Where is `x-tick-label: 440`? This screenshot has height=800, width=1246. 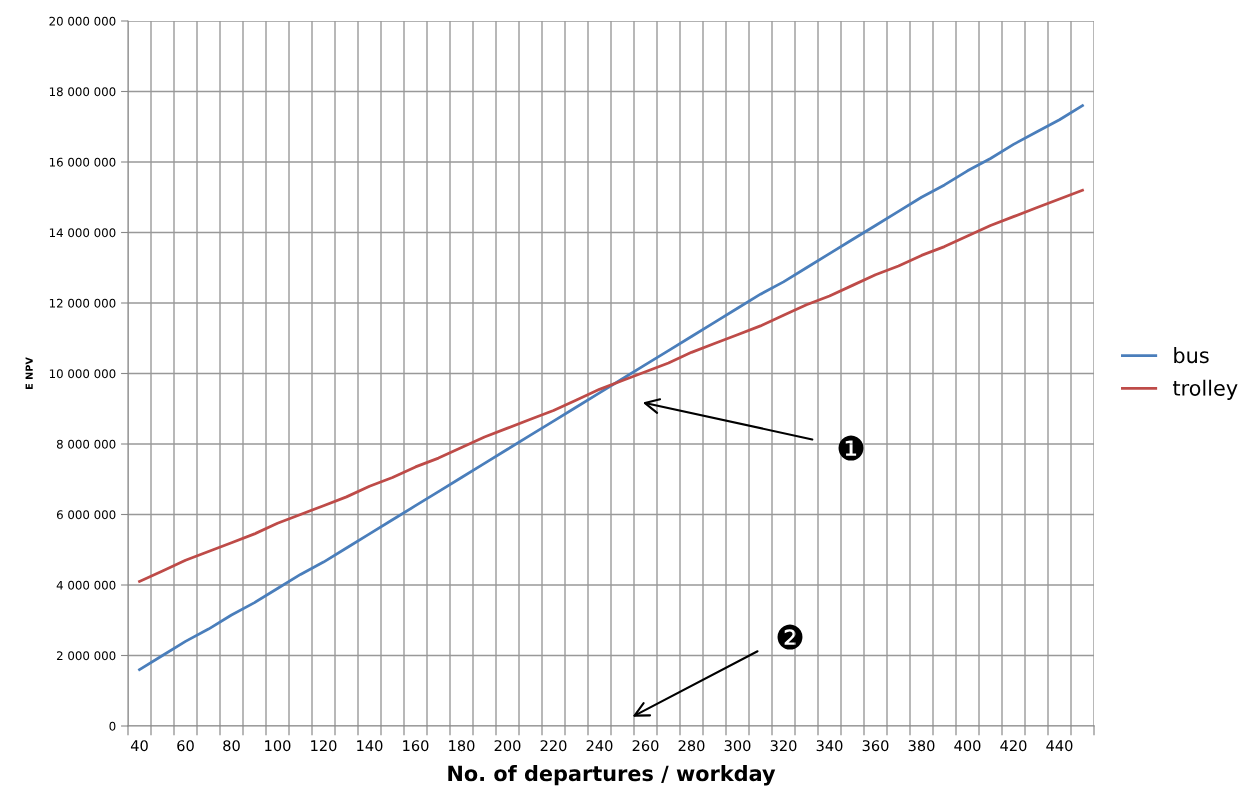
x-tick-label: 440 is located at coordinates (1059, 746).